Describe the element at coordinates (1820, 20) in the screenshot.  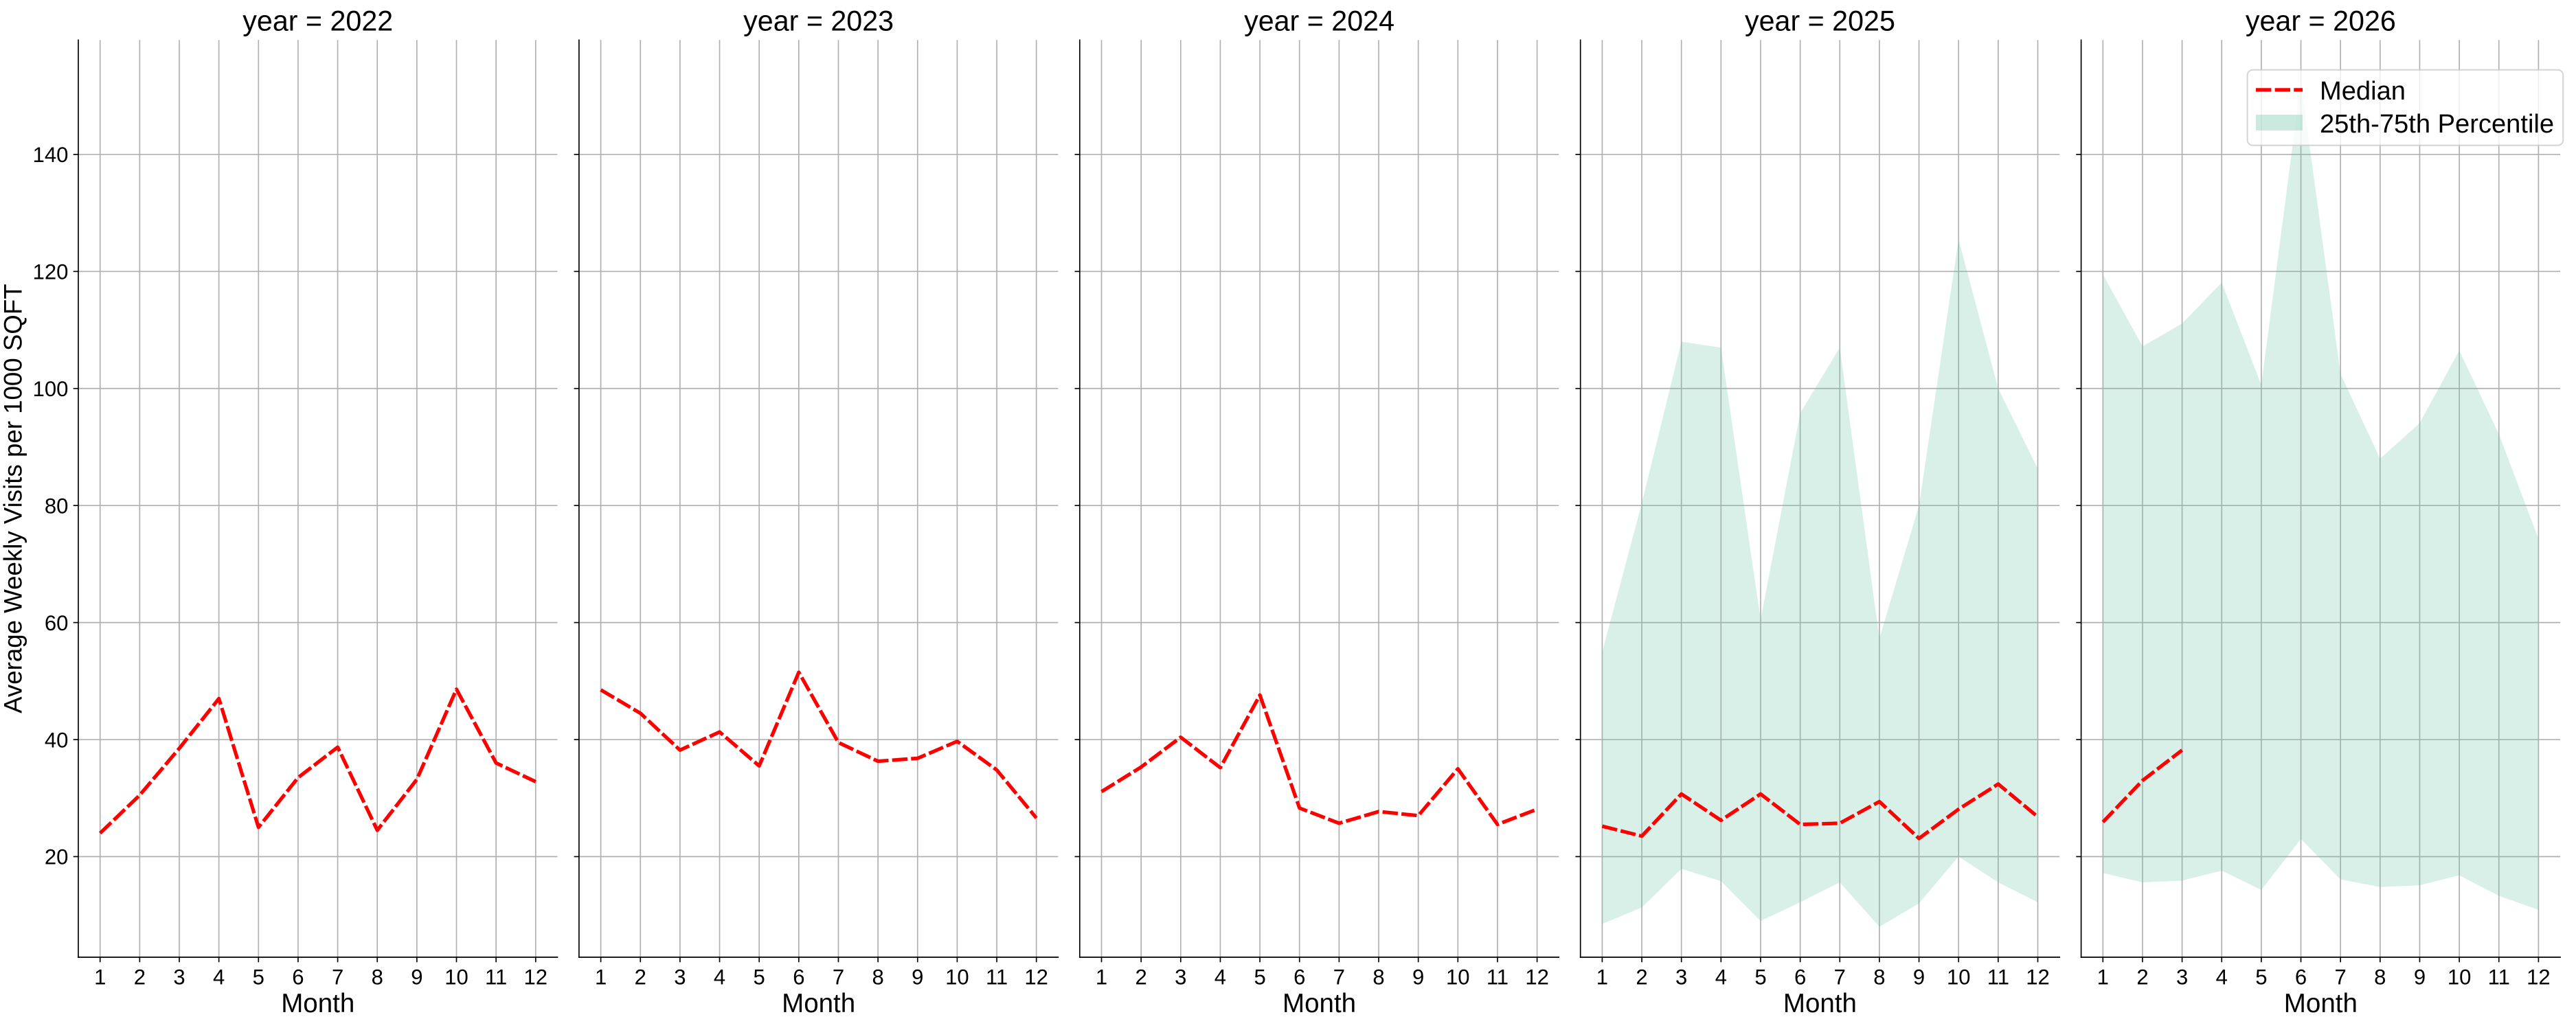
I see `svg-text: year = 2025` at that location.